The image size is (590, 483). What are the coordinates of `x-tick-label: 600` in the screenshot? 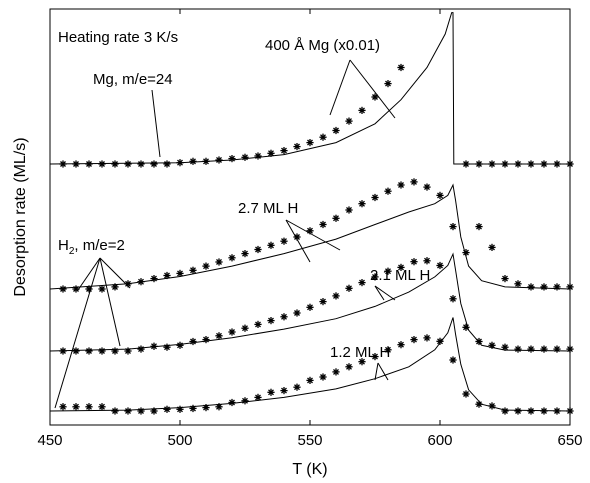 It's located at (439, 440).